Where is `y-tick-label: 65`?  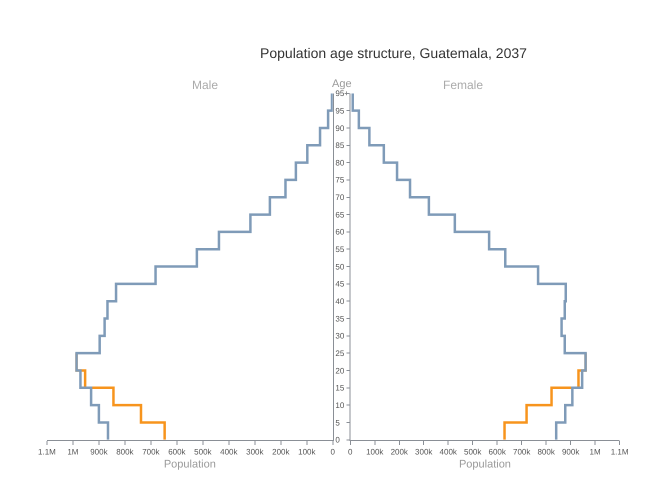 y-tick-label: 65 is located at coordinates (340, 215).